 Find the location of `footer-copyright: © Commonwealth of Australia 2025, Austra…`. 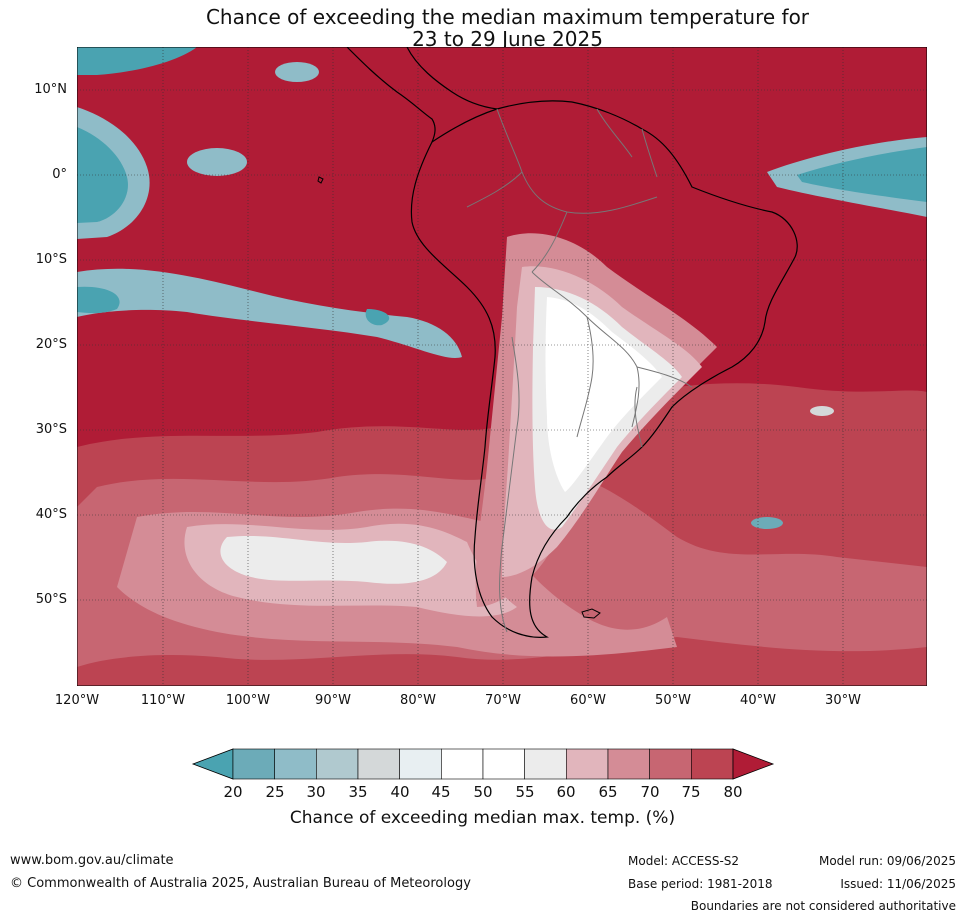

footer-copyright: © Commonwealth of Australia 2025, Austra… is located at coordinates (240, 883).